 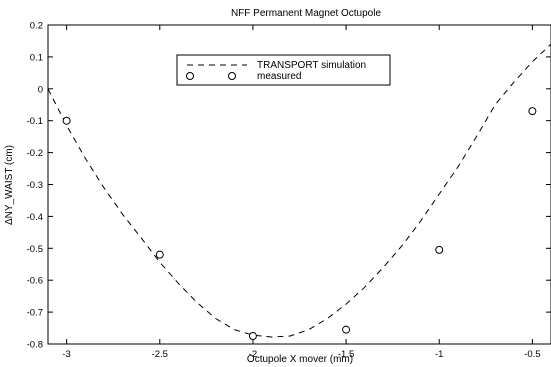 What do you see at coordinates (306, 13) in the screenshot?
I see `chart-title: NFF Permanent Magnet Octupole` at bounding box center [306, 13].